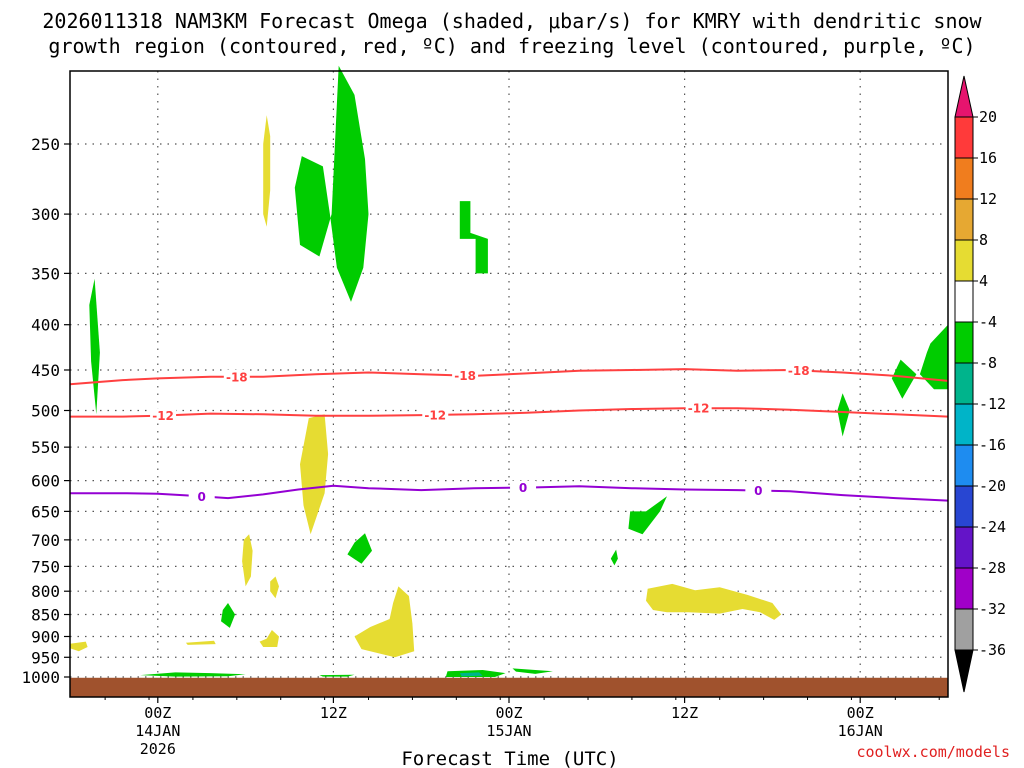 This screenshot has width=1024, height=768. I want to click on colorbar-label: -4, so click(988, 322).